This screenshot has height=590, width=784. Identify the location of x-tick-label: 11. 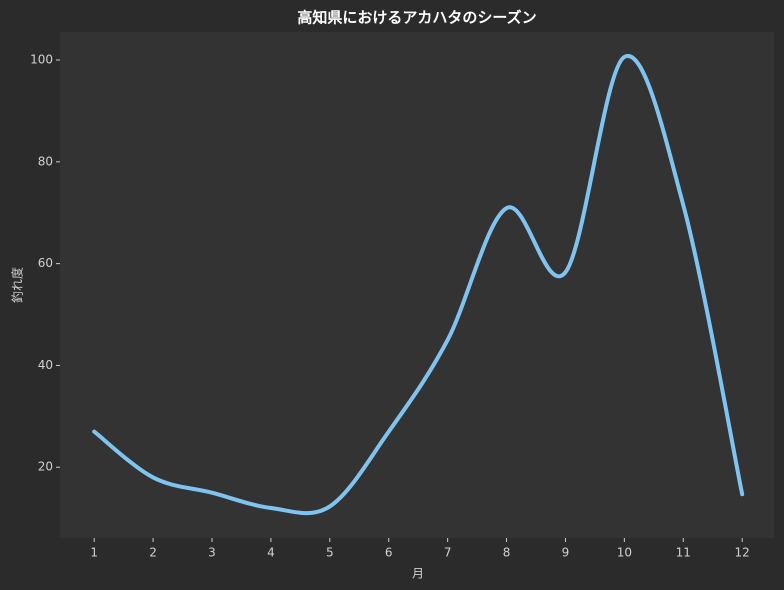
(683, 553).